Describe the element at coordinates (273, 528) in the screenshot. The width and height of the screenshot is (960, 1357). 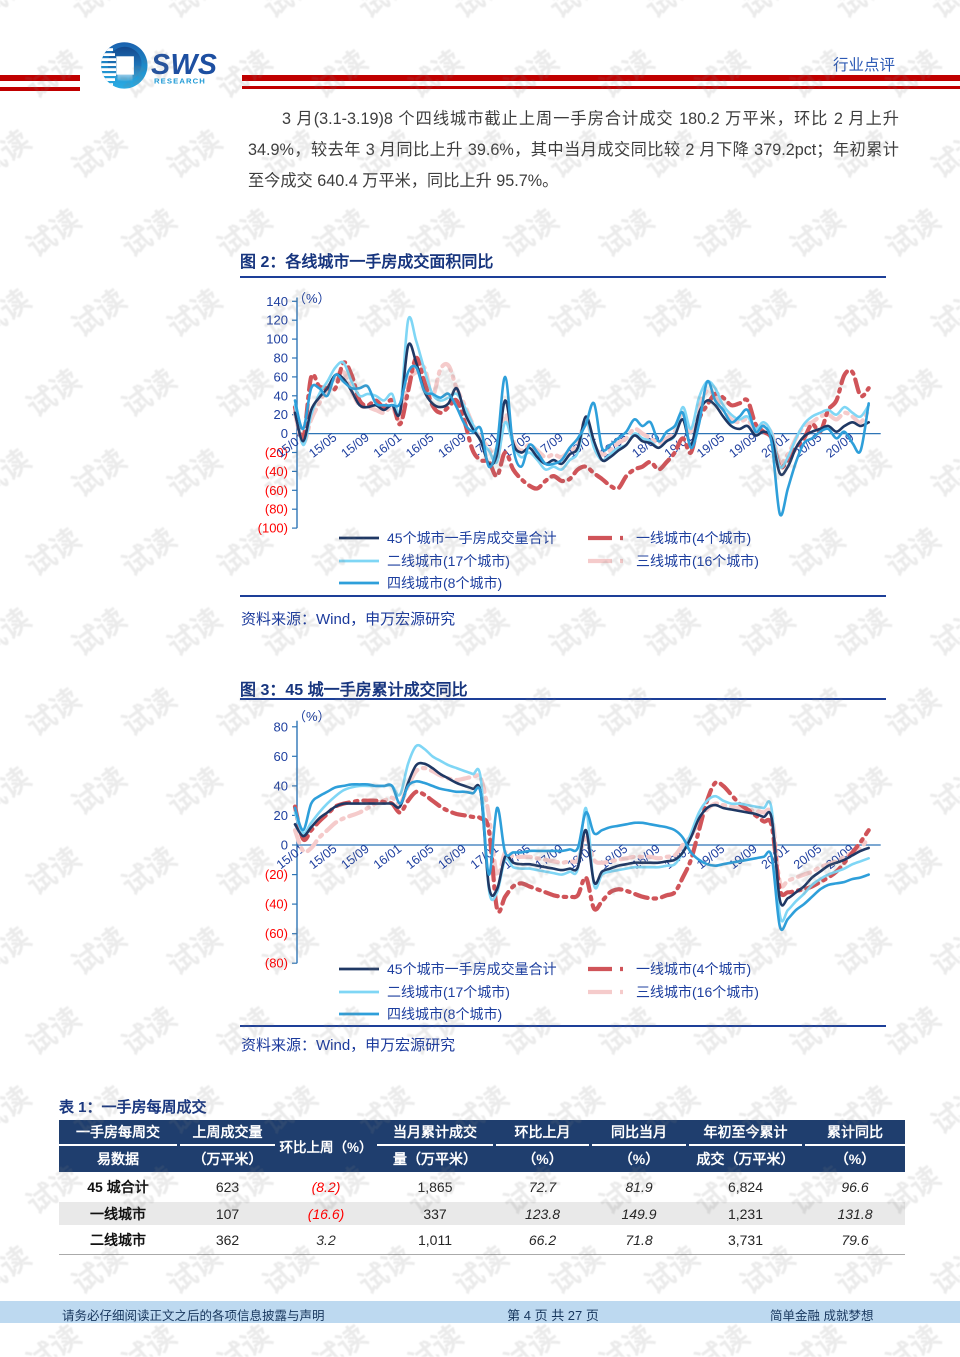
I see `svg-text: (100)` at that location.